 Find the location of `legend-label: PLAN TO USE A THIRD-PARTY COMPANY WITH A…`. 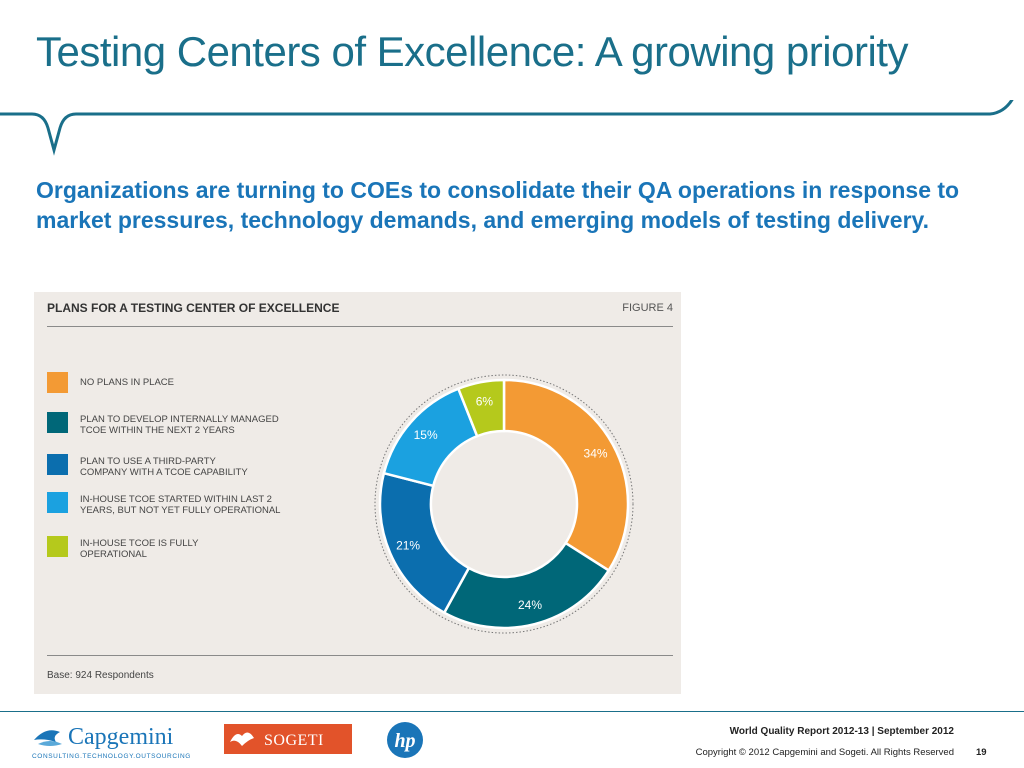

legend-label: PLAN TO USE A THIRD-PARTY COMPANY WITH A… is located at coordinates (164, 467).